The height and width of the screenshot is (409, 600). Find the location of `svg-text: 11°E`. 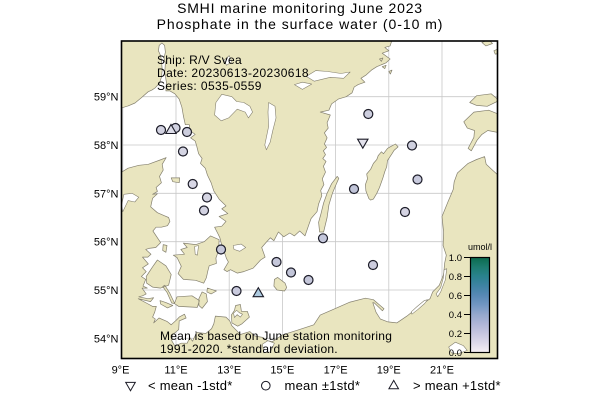

svg-text: 11°E is located at coordinates (175, 371).